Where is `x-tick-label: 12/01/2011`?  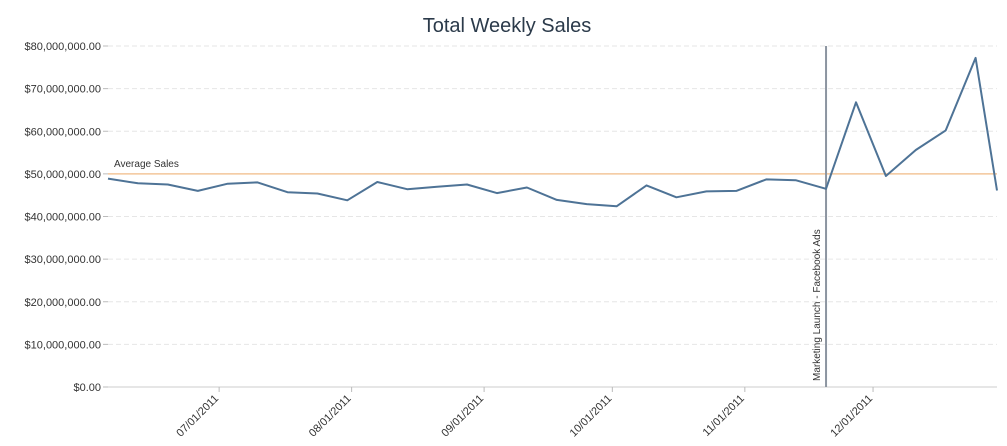
x-tick-label: 12/01/2011 is located at coordinates (851, 416).